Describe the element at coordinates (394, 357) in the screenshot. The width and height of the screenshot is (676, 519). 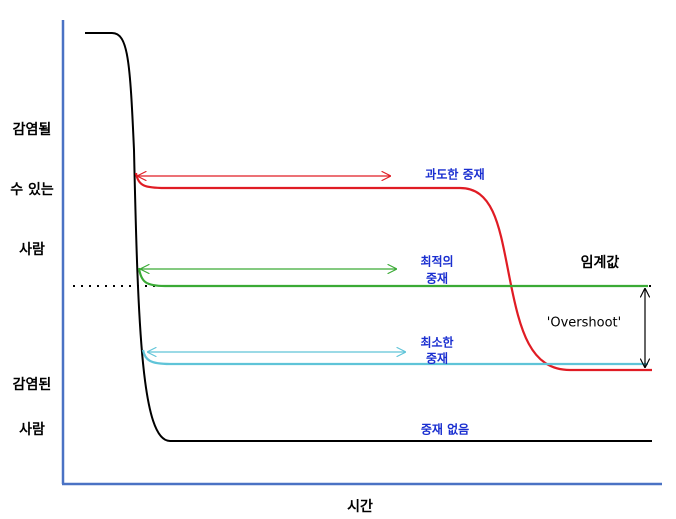
I see `curve-minimal` at that location.